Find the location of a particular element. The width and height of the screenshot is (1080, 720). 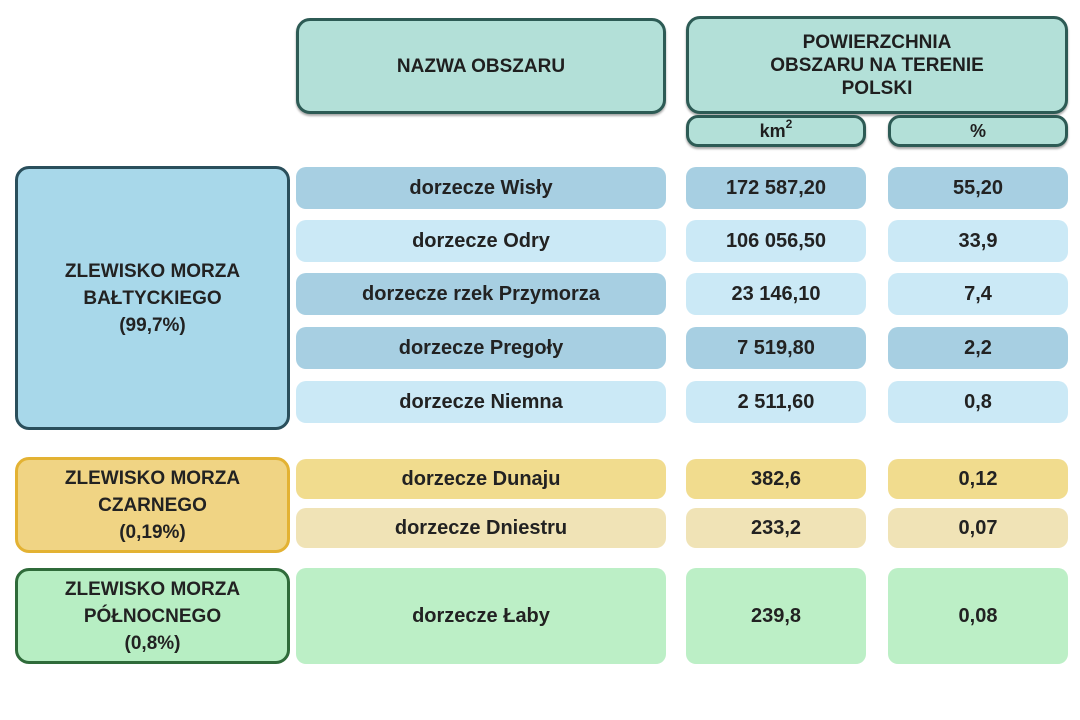

header-unit-km2: km2 is located at coordinates (776, 131).